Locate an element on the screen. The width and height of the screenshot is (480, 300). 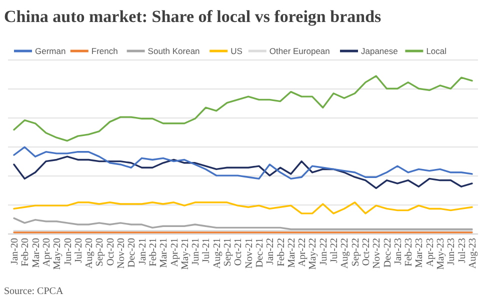
x-tick-label: Mar-23 is located at coordinates (420, 253).